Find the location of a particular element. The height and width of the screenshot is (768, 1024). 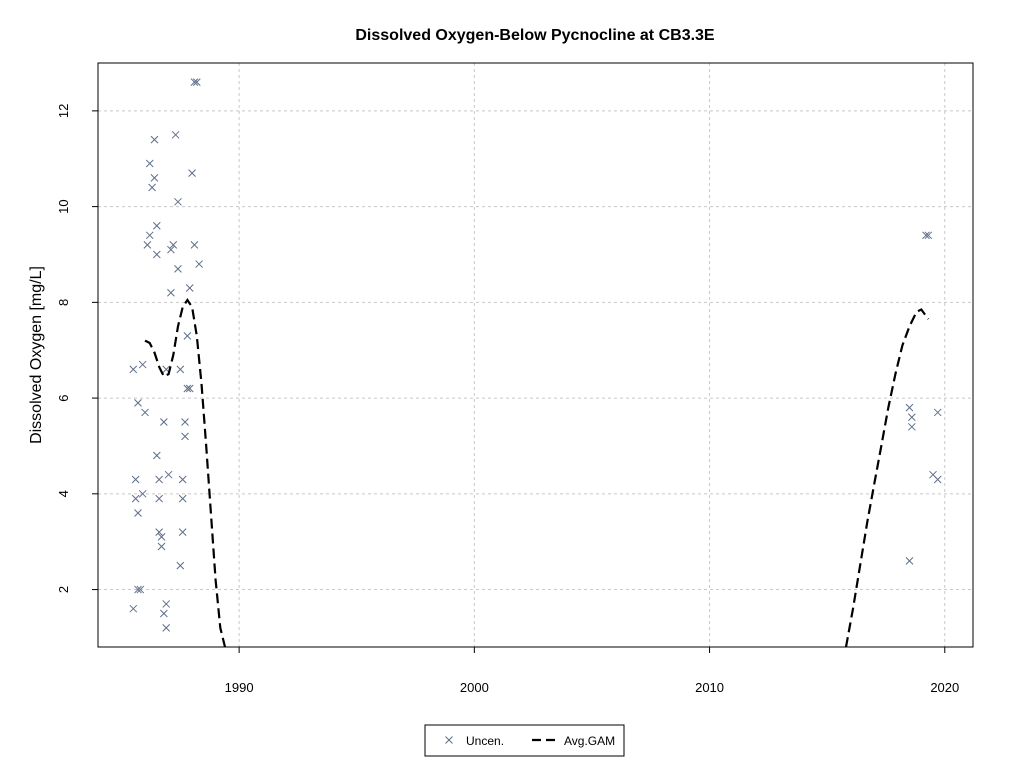

y-tick-label: 6 is located at coordinates (63, 397).